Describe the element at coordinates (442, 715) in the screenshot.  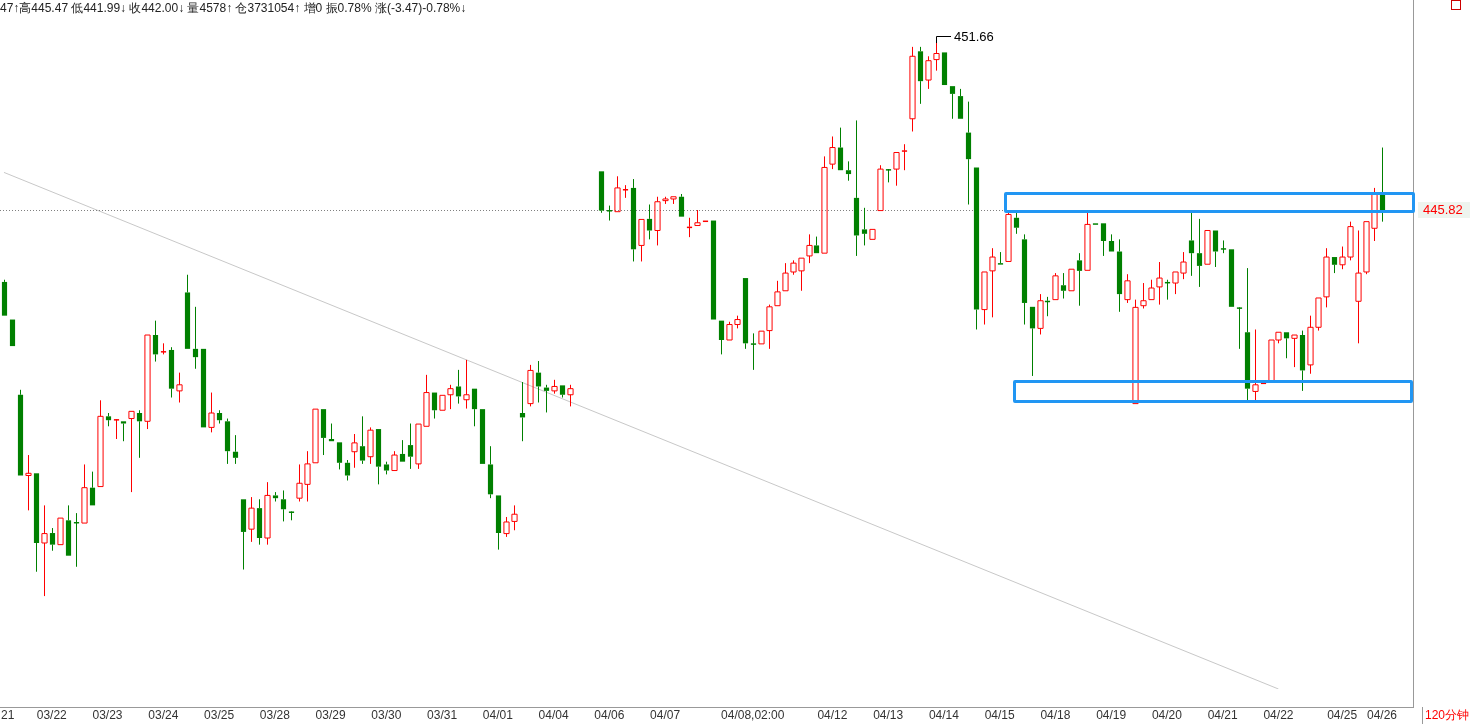
I see `x-tick-label: 03/31` at that location.